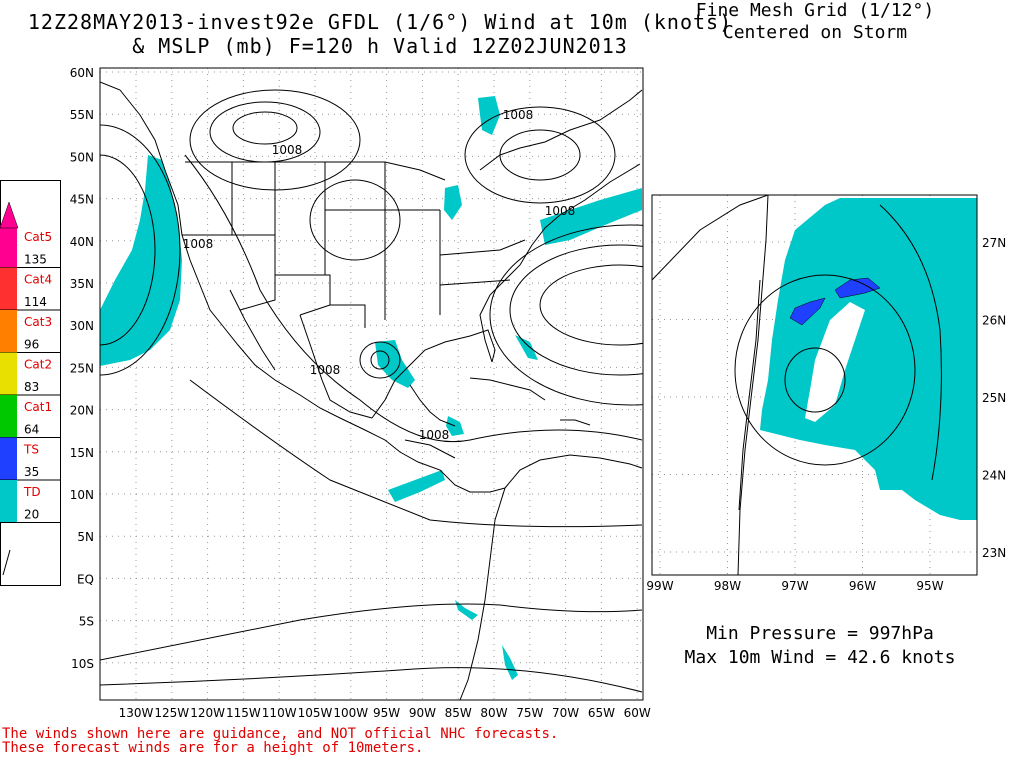 The width and height of the screenshot is (1024, 768). I want to click on legend-threshold: 20, so click(31, 515).